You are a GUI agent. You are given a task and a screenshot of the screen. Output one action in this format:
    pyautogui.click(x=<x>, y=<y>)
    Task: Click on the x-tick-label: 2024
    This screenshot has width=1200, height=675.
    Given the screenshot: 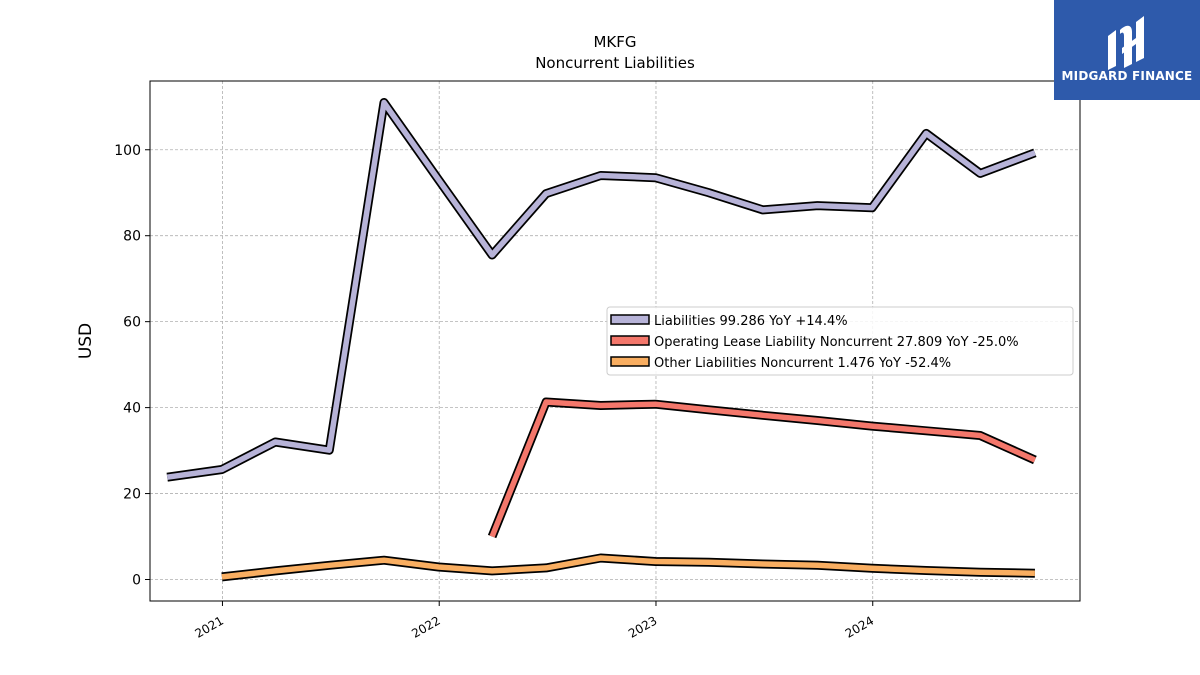 What is the action you would take?
    pyautogui.click(x=859, y=626)
    